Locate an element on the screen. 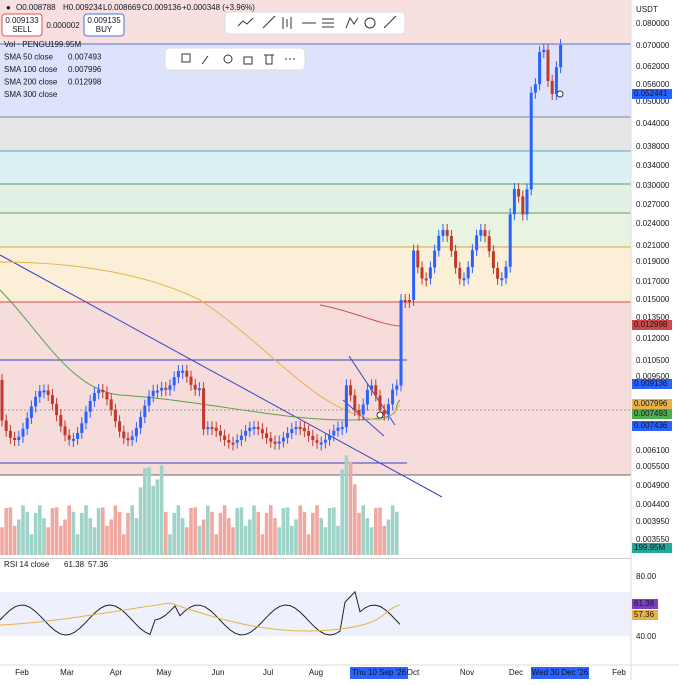 This screenshot has height=685, width=679. price-label: 0.015000 is located at coordinates (653, 299).